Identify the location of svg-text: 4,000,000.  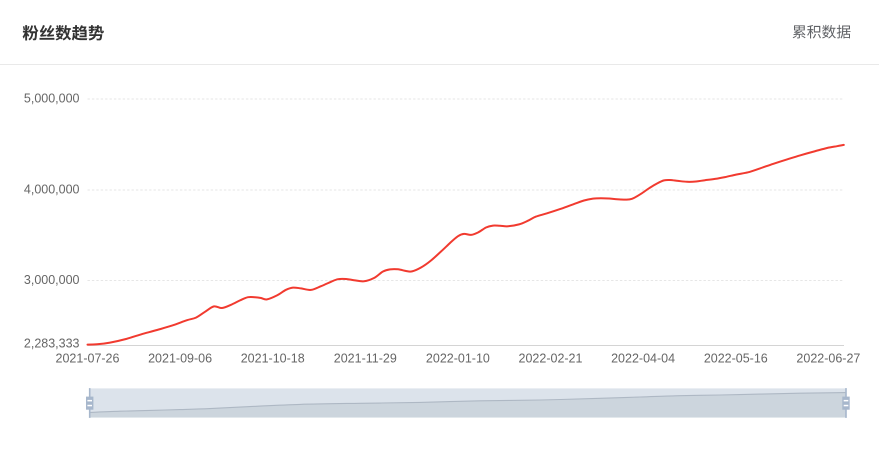
(52, 190).